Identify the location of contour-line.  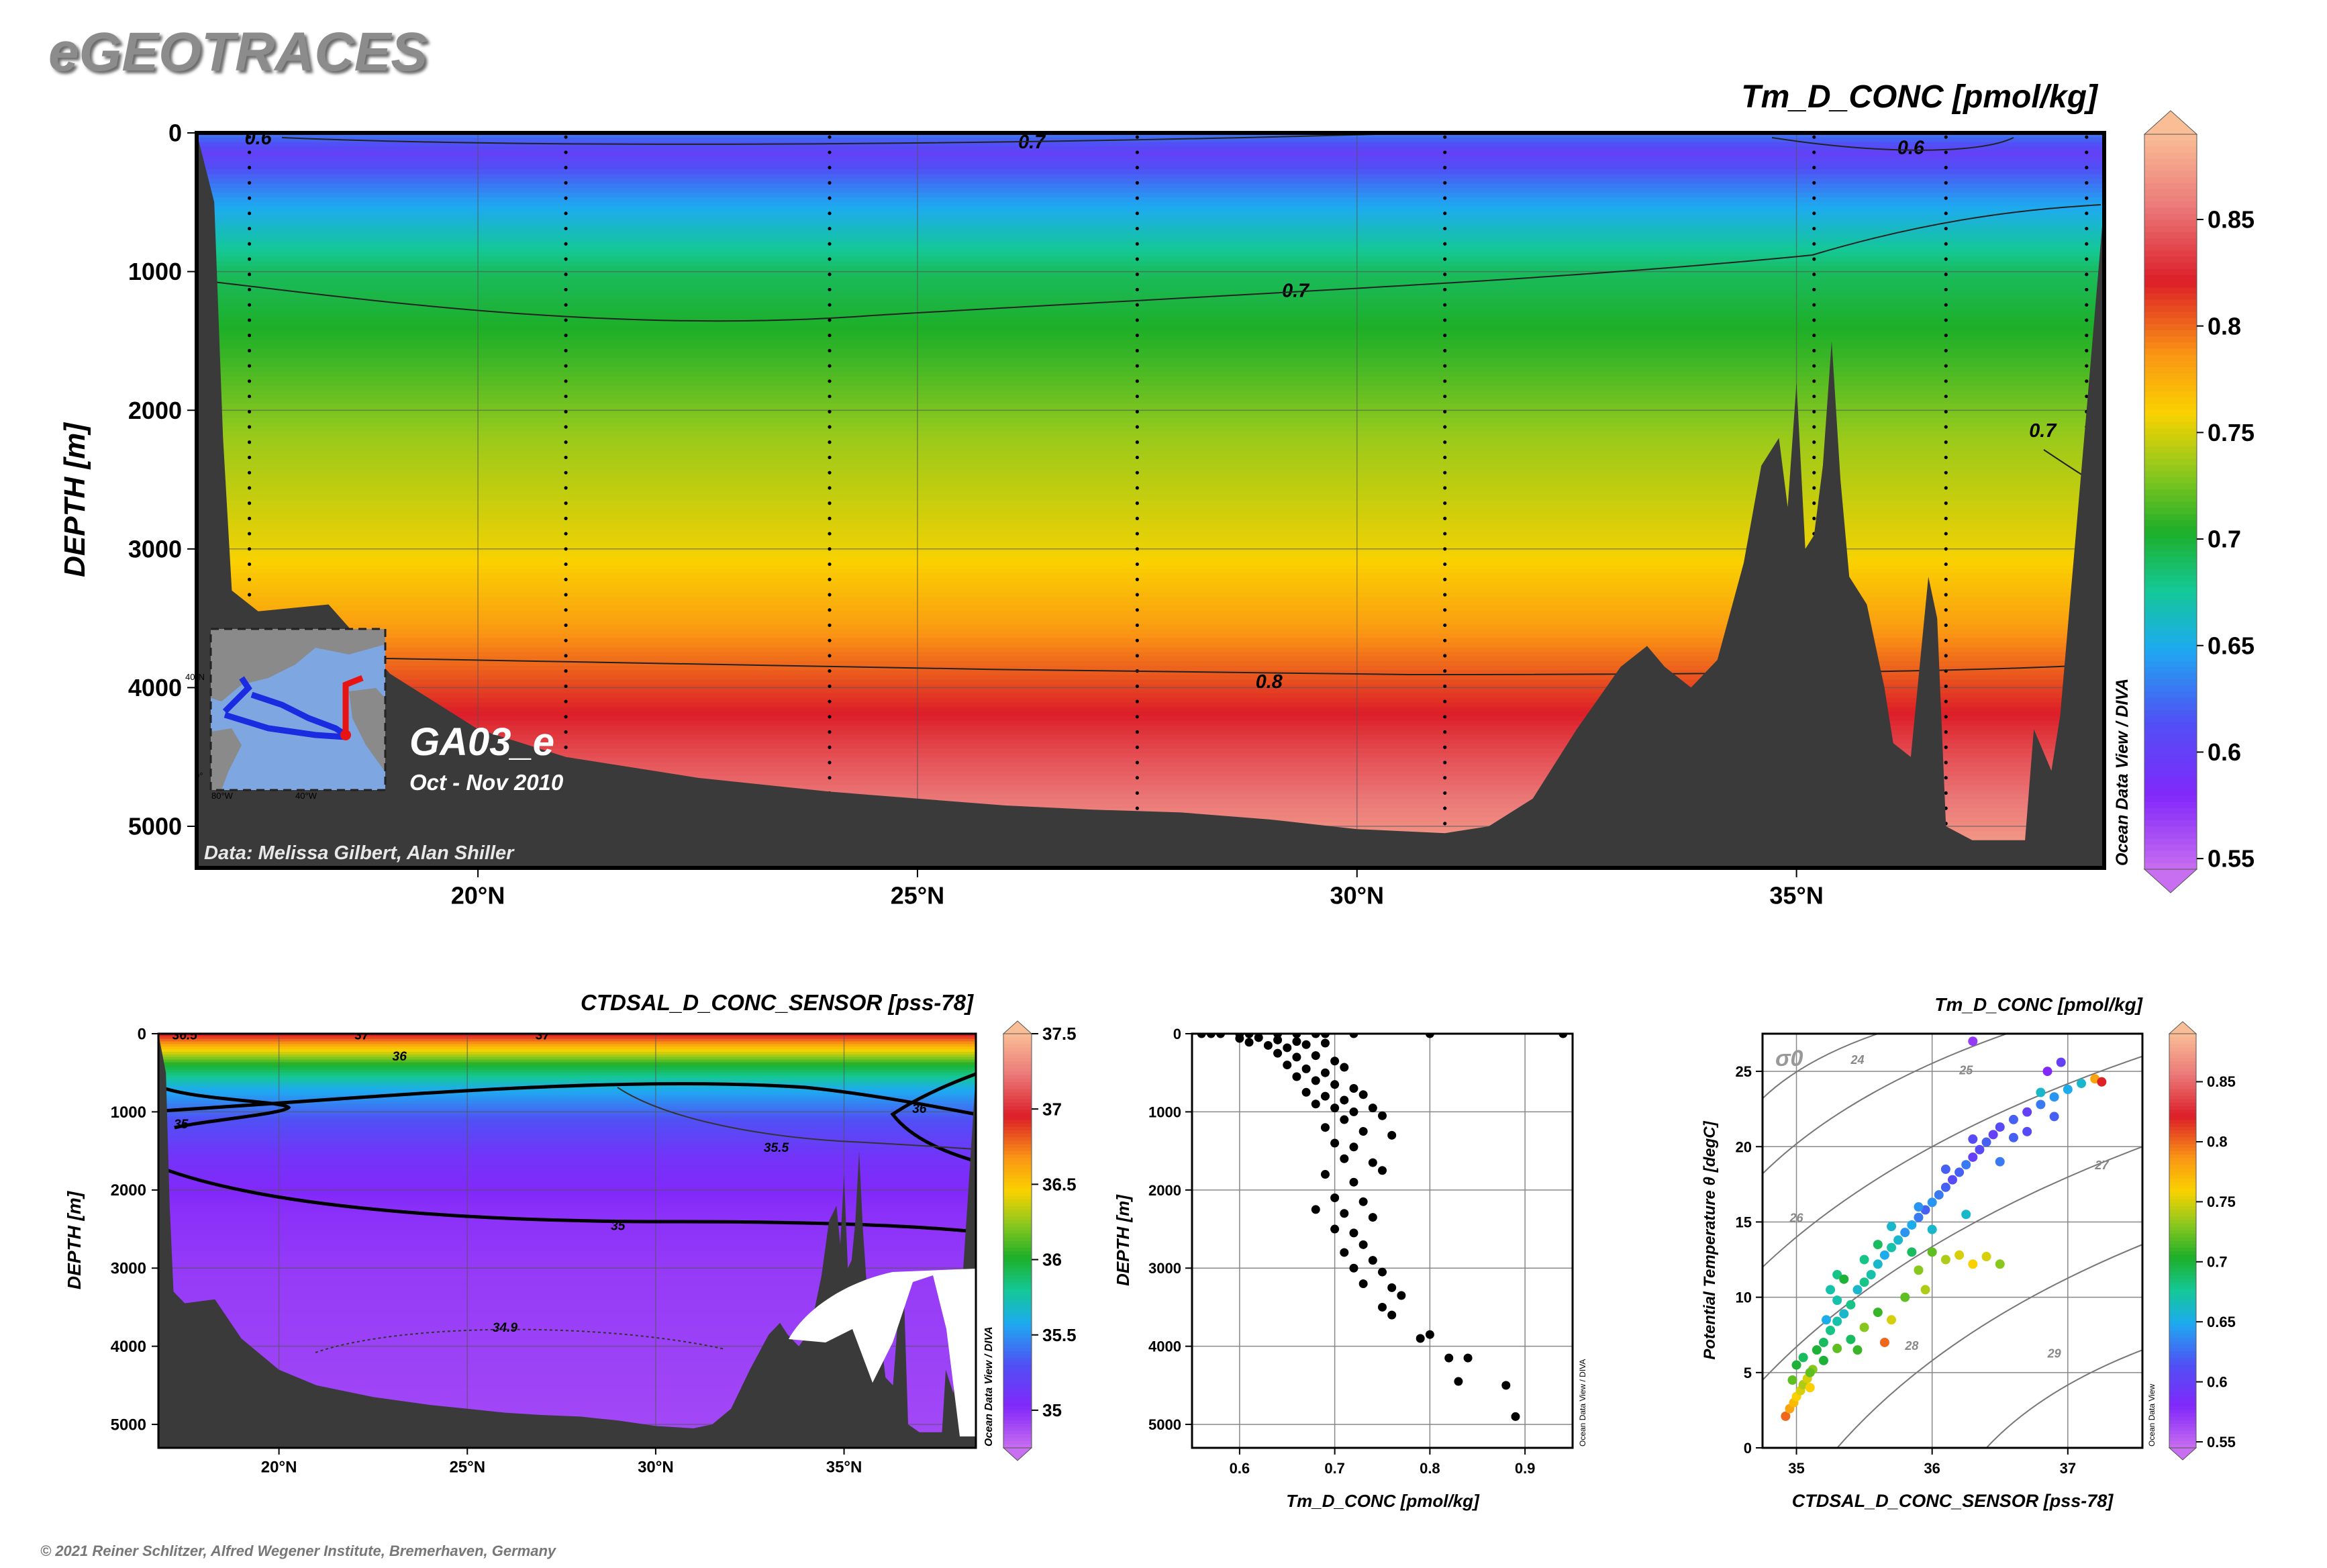
(520, 1340).